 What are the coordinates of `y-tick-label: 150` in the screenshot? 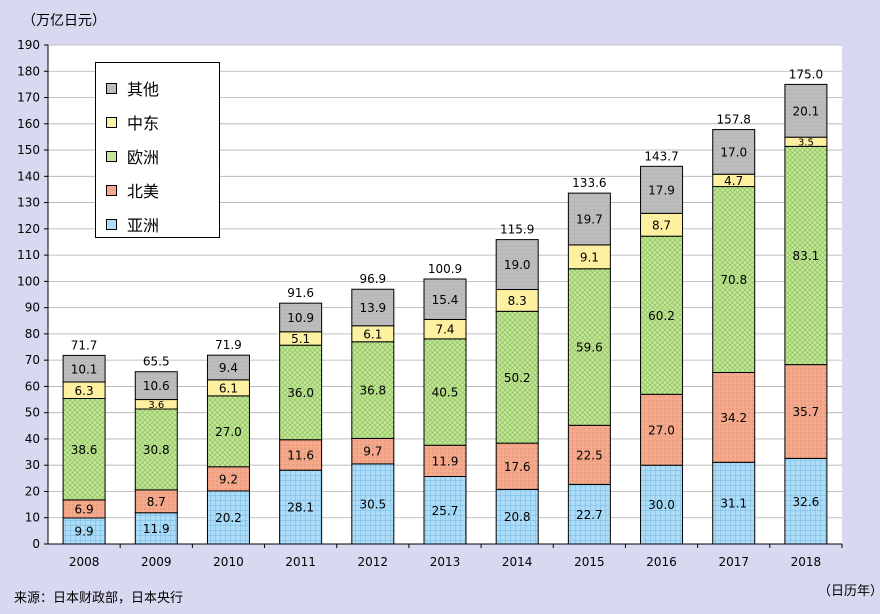 It's located at (28, 150).